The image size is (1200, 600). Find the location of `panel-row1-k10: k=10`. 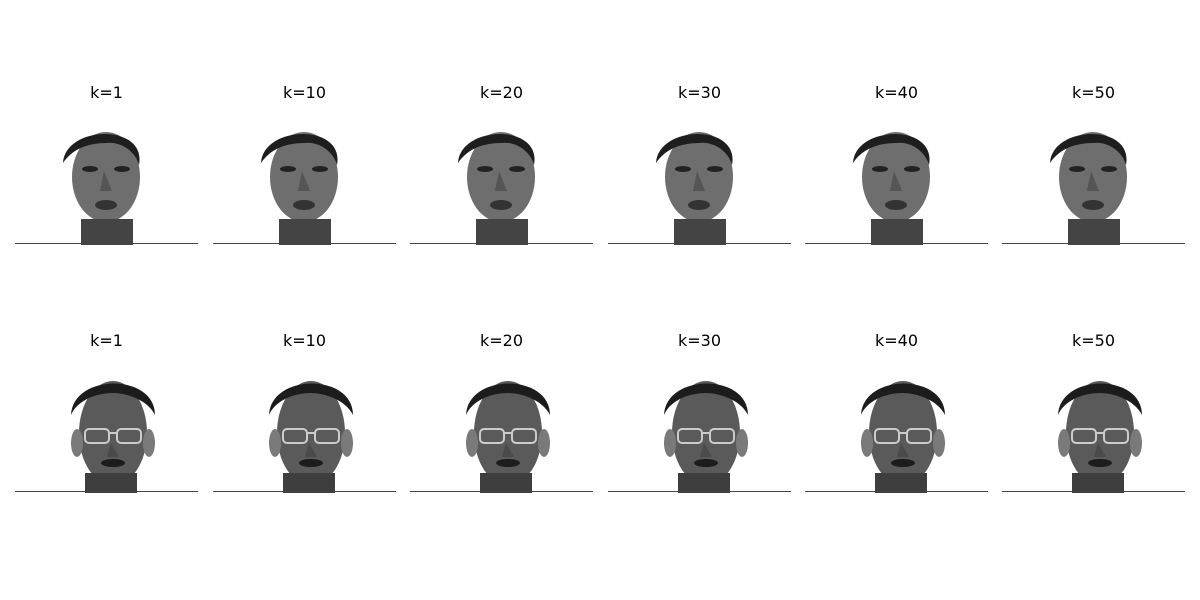

panel-row1-k10: k=10 is located at coordinates (304, 178).